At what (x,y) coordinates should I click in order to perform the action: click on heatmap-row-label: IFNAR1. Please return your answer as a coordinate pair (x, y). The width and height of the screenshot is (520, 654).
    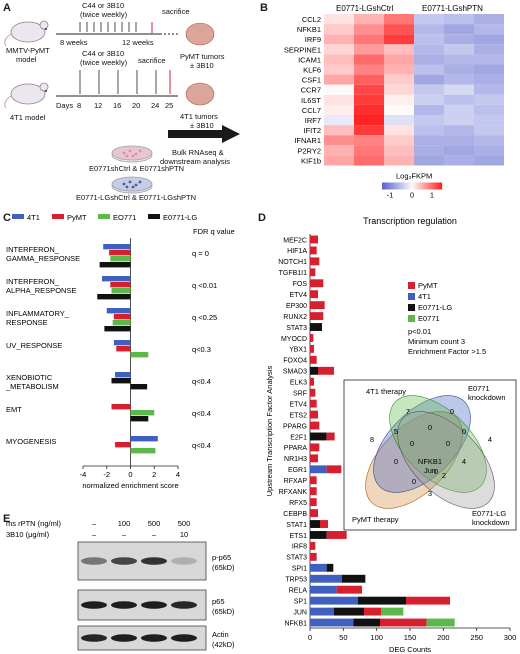
    Looking at the image, I should click on (307, 140).